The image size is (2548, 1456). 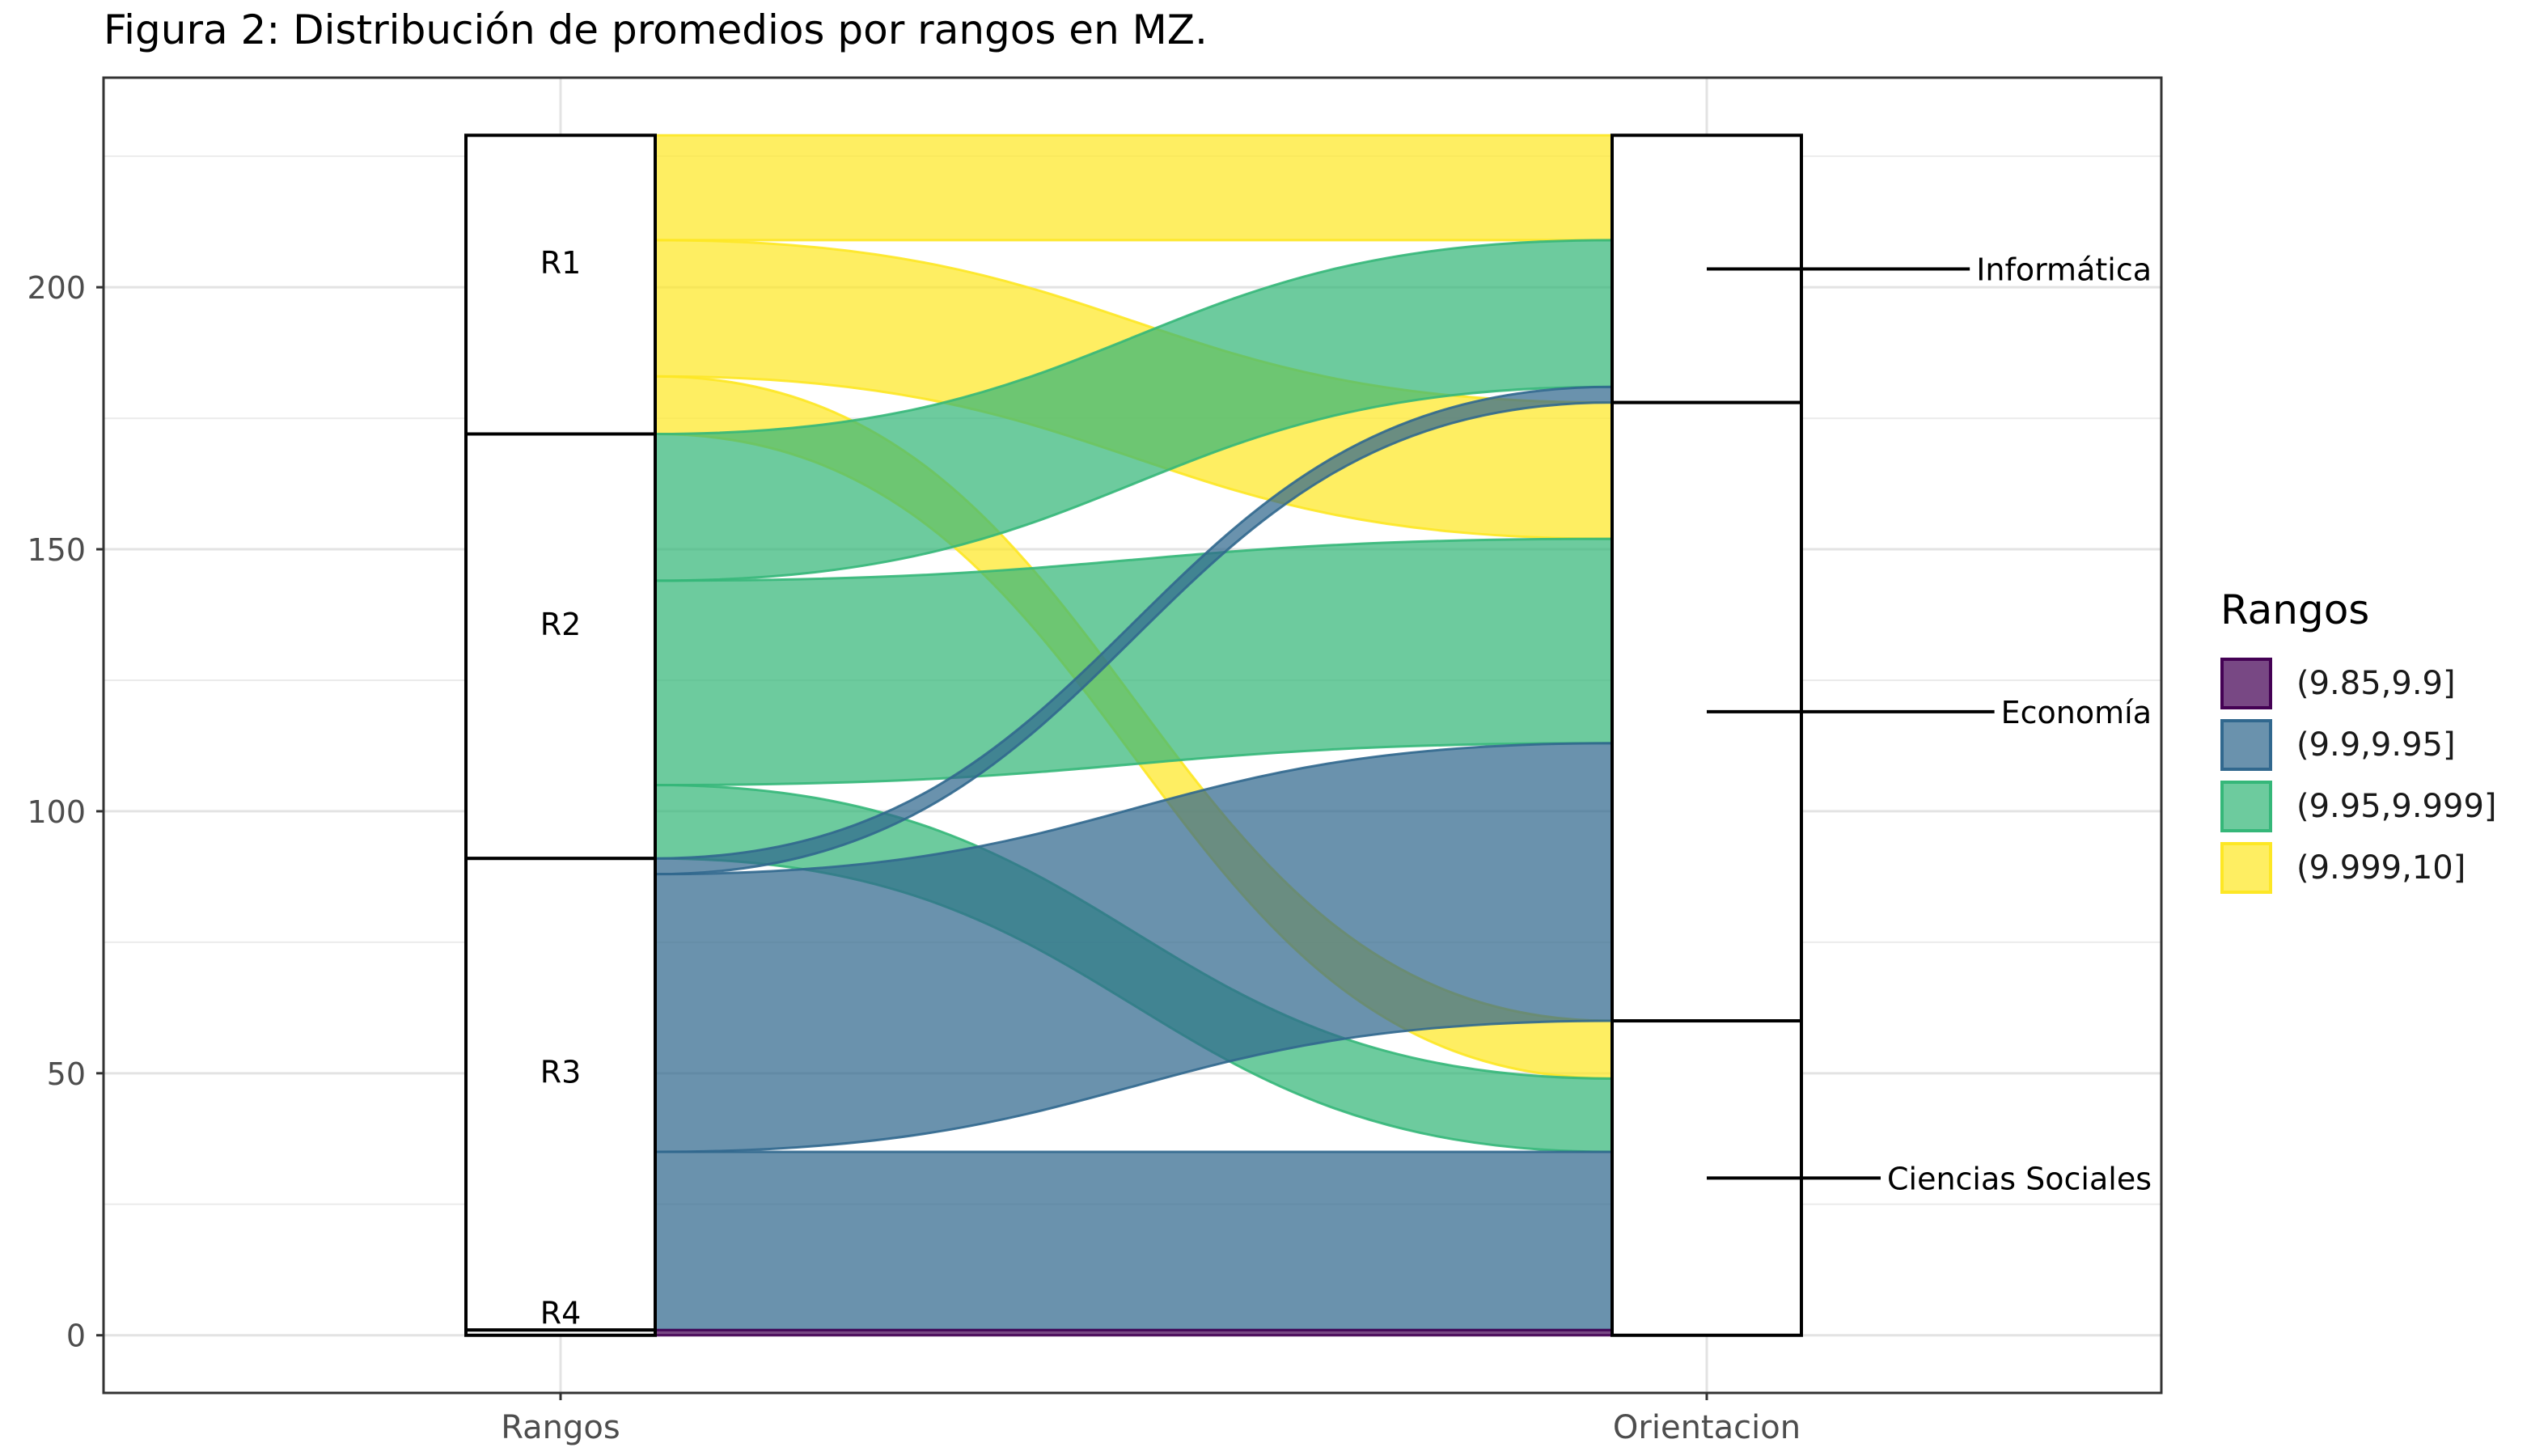 What do you see at coordinates (66, 1074) in the screenshot?
I see `y-tick-label: 50` at bounding box center [66, 1074].